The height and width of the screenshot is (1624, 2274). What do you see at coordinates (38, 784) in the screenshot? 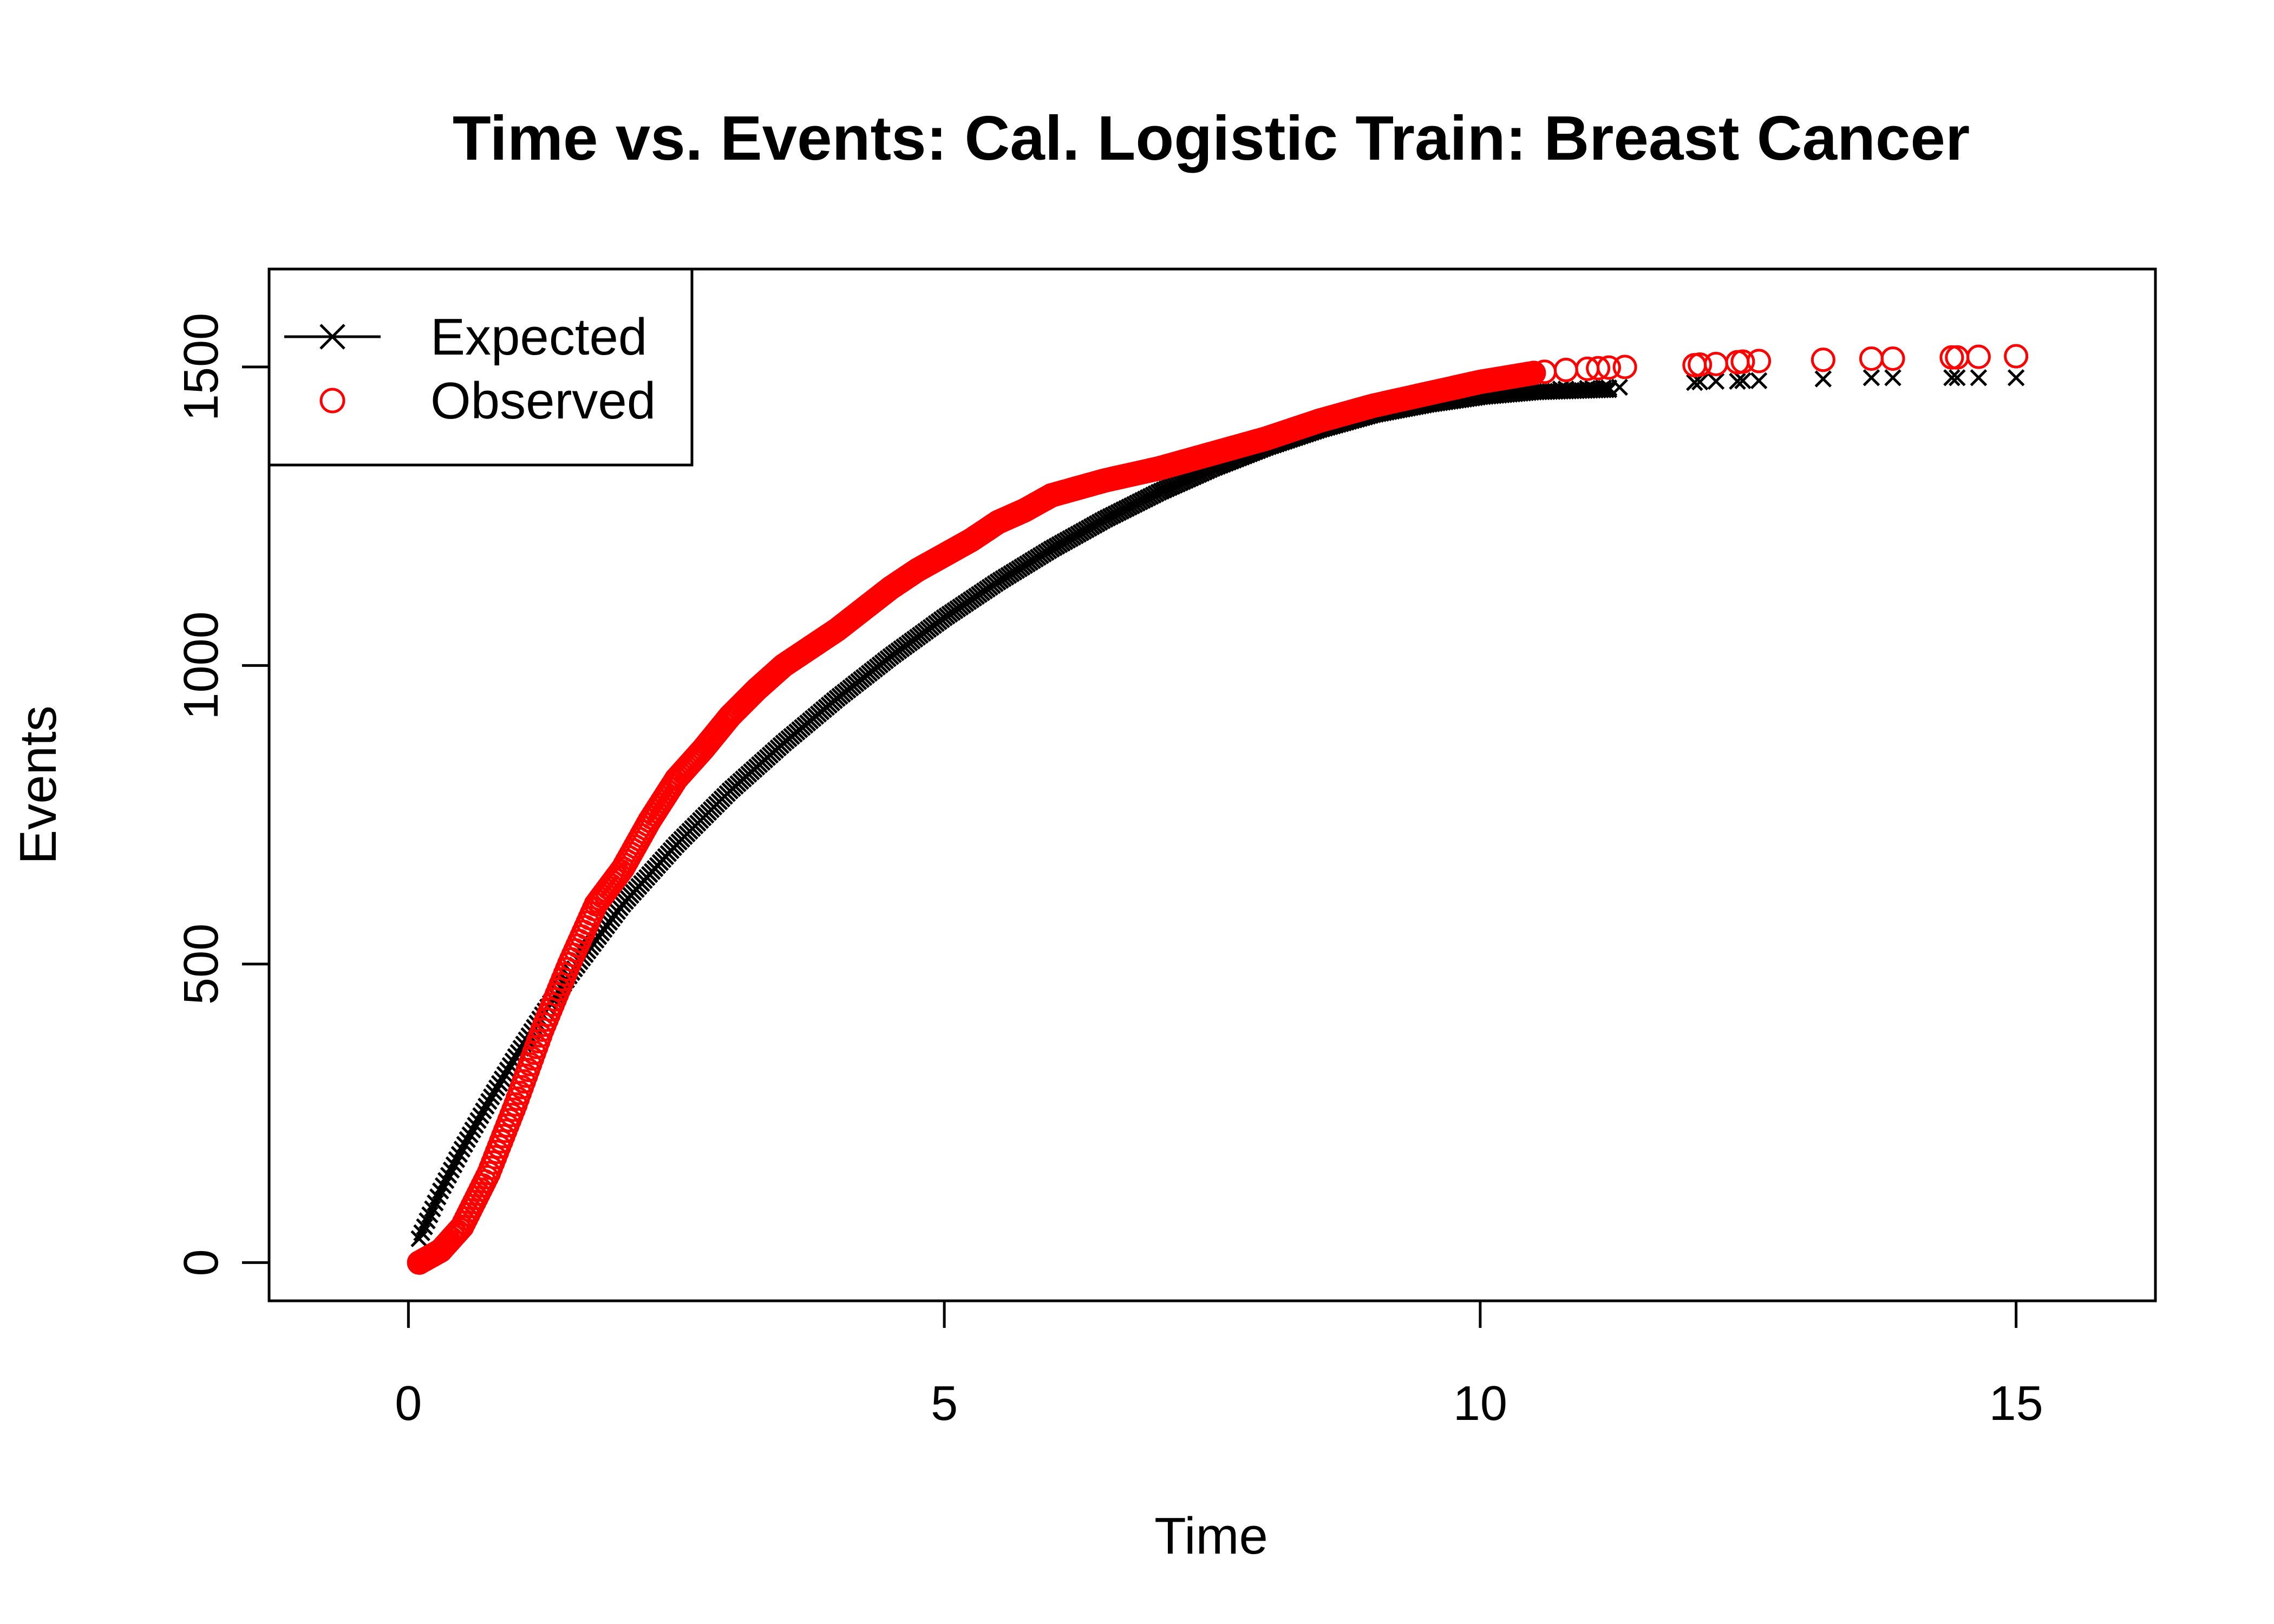
I see `y-axis-label: Events` at bounding box center [38, 784].